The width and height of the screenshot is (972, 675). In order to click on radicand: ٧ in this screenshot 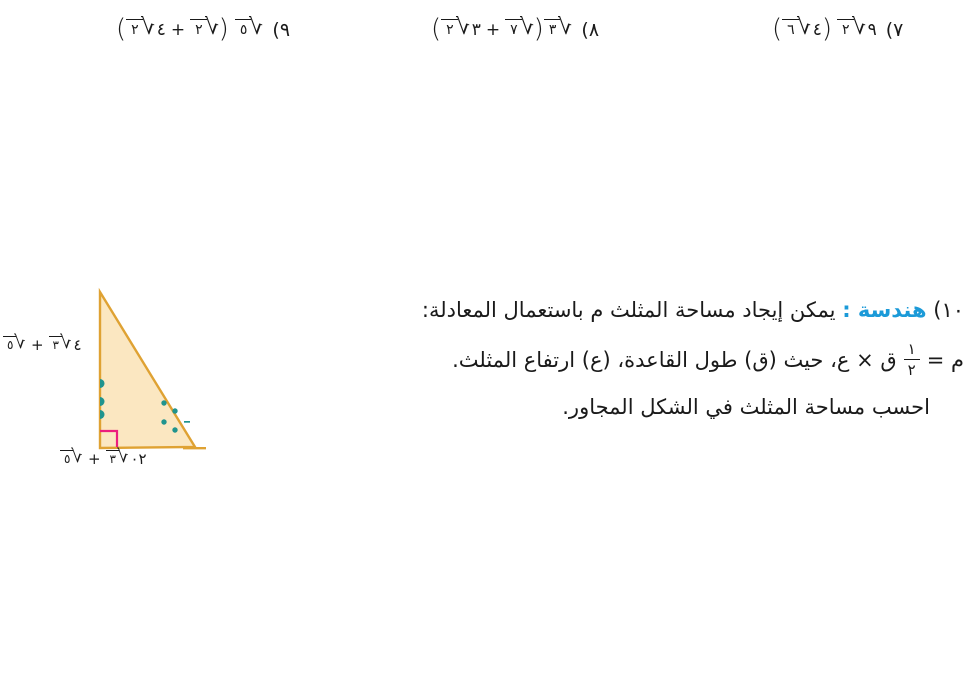, I will do `click(513, 28)`.